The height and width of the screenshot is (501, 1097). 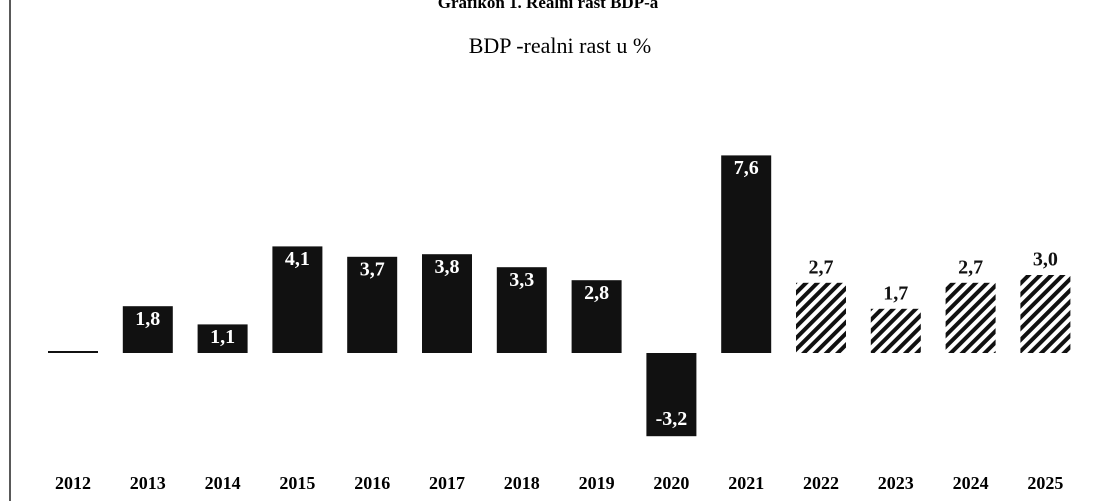 I want to click on x-tick-label: 2015, so click(x=297, y=483).